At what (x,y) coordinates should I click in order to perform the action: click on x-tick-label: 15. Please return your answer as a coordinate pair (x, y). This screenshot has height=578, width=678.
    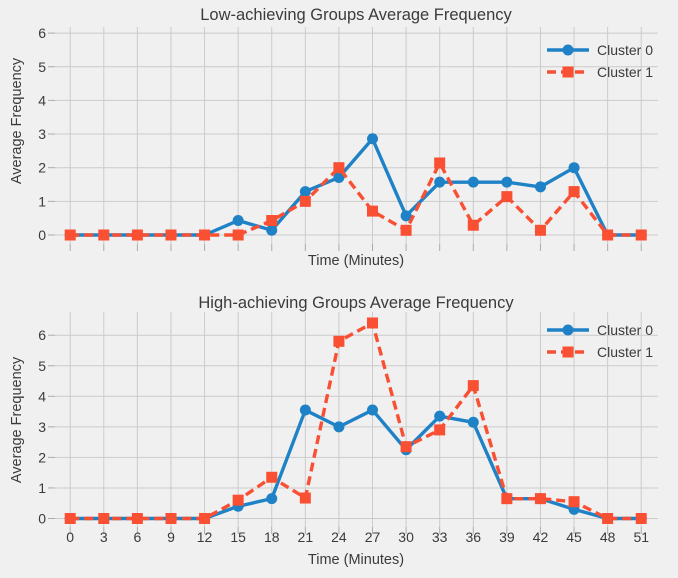
    Looking at the image, I should click on (238, 537).